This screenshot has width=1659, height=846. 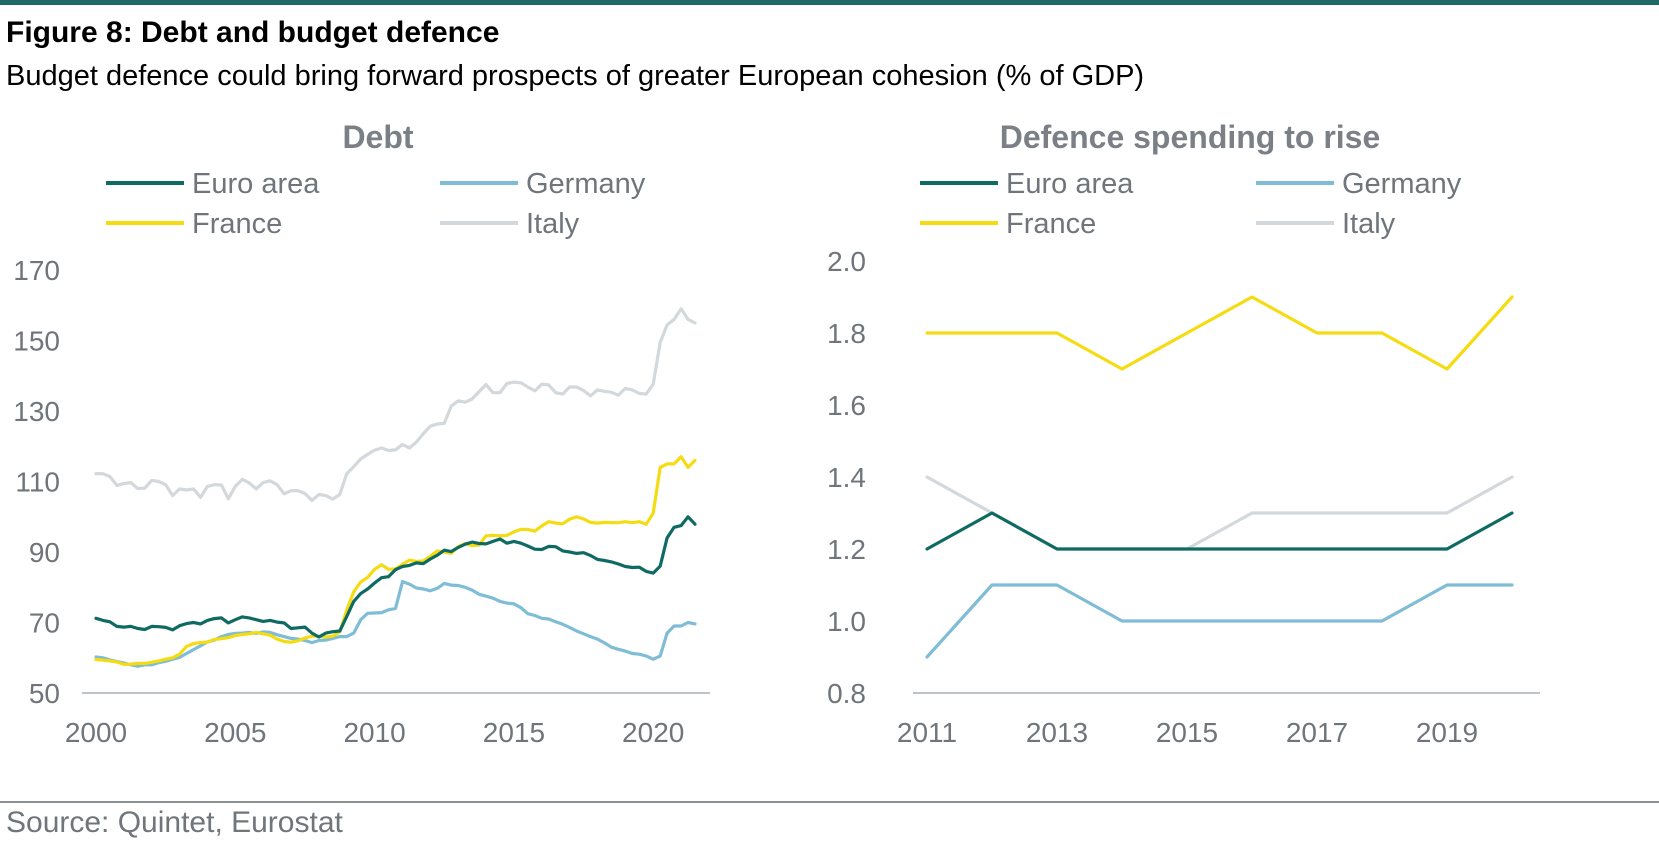 I want to click on panel2-legend-label-3: Italy, so click(x=1369, y=224).